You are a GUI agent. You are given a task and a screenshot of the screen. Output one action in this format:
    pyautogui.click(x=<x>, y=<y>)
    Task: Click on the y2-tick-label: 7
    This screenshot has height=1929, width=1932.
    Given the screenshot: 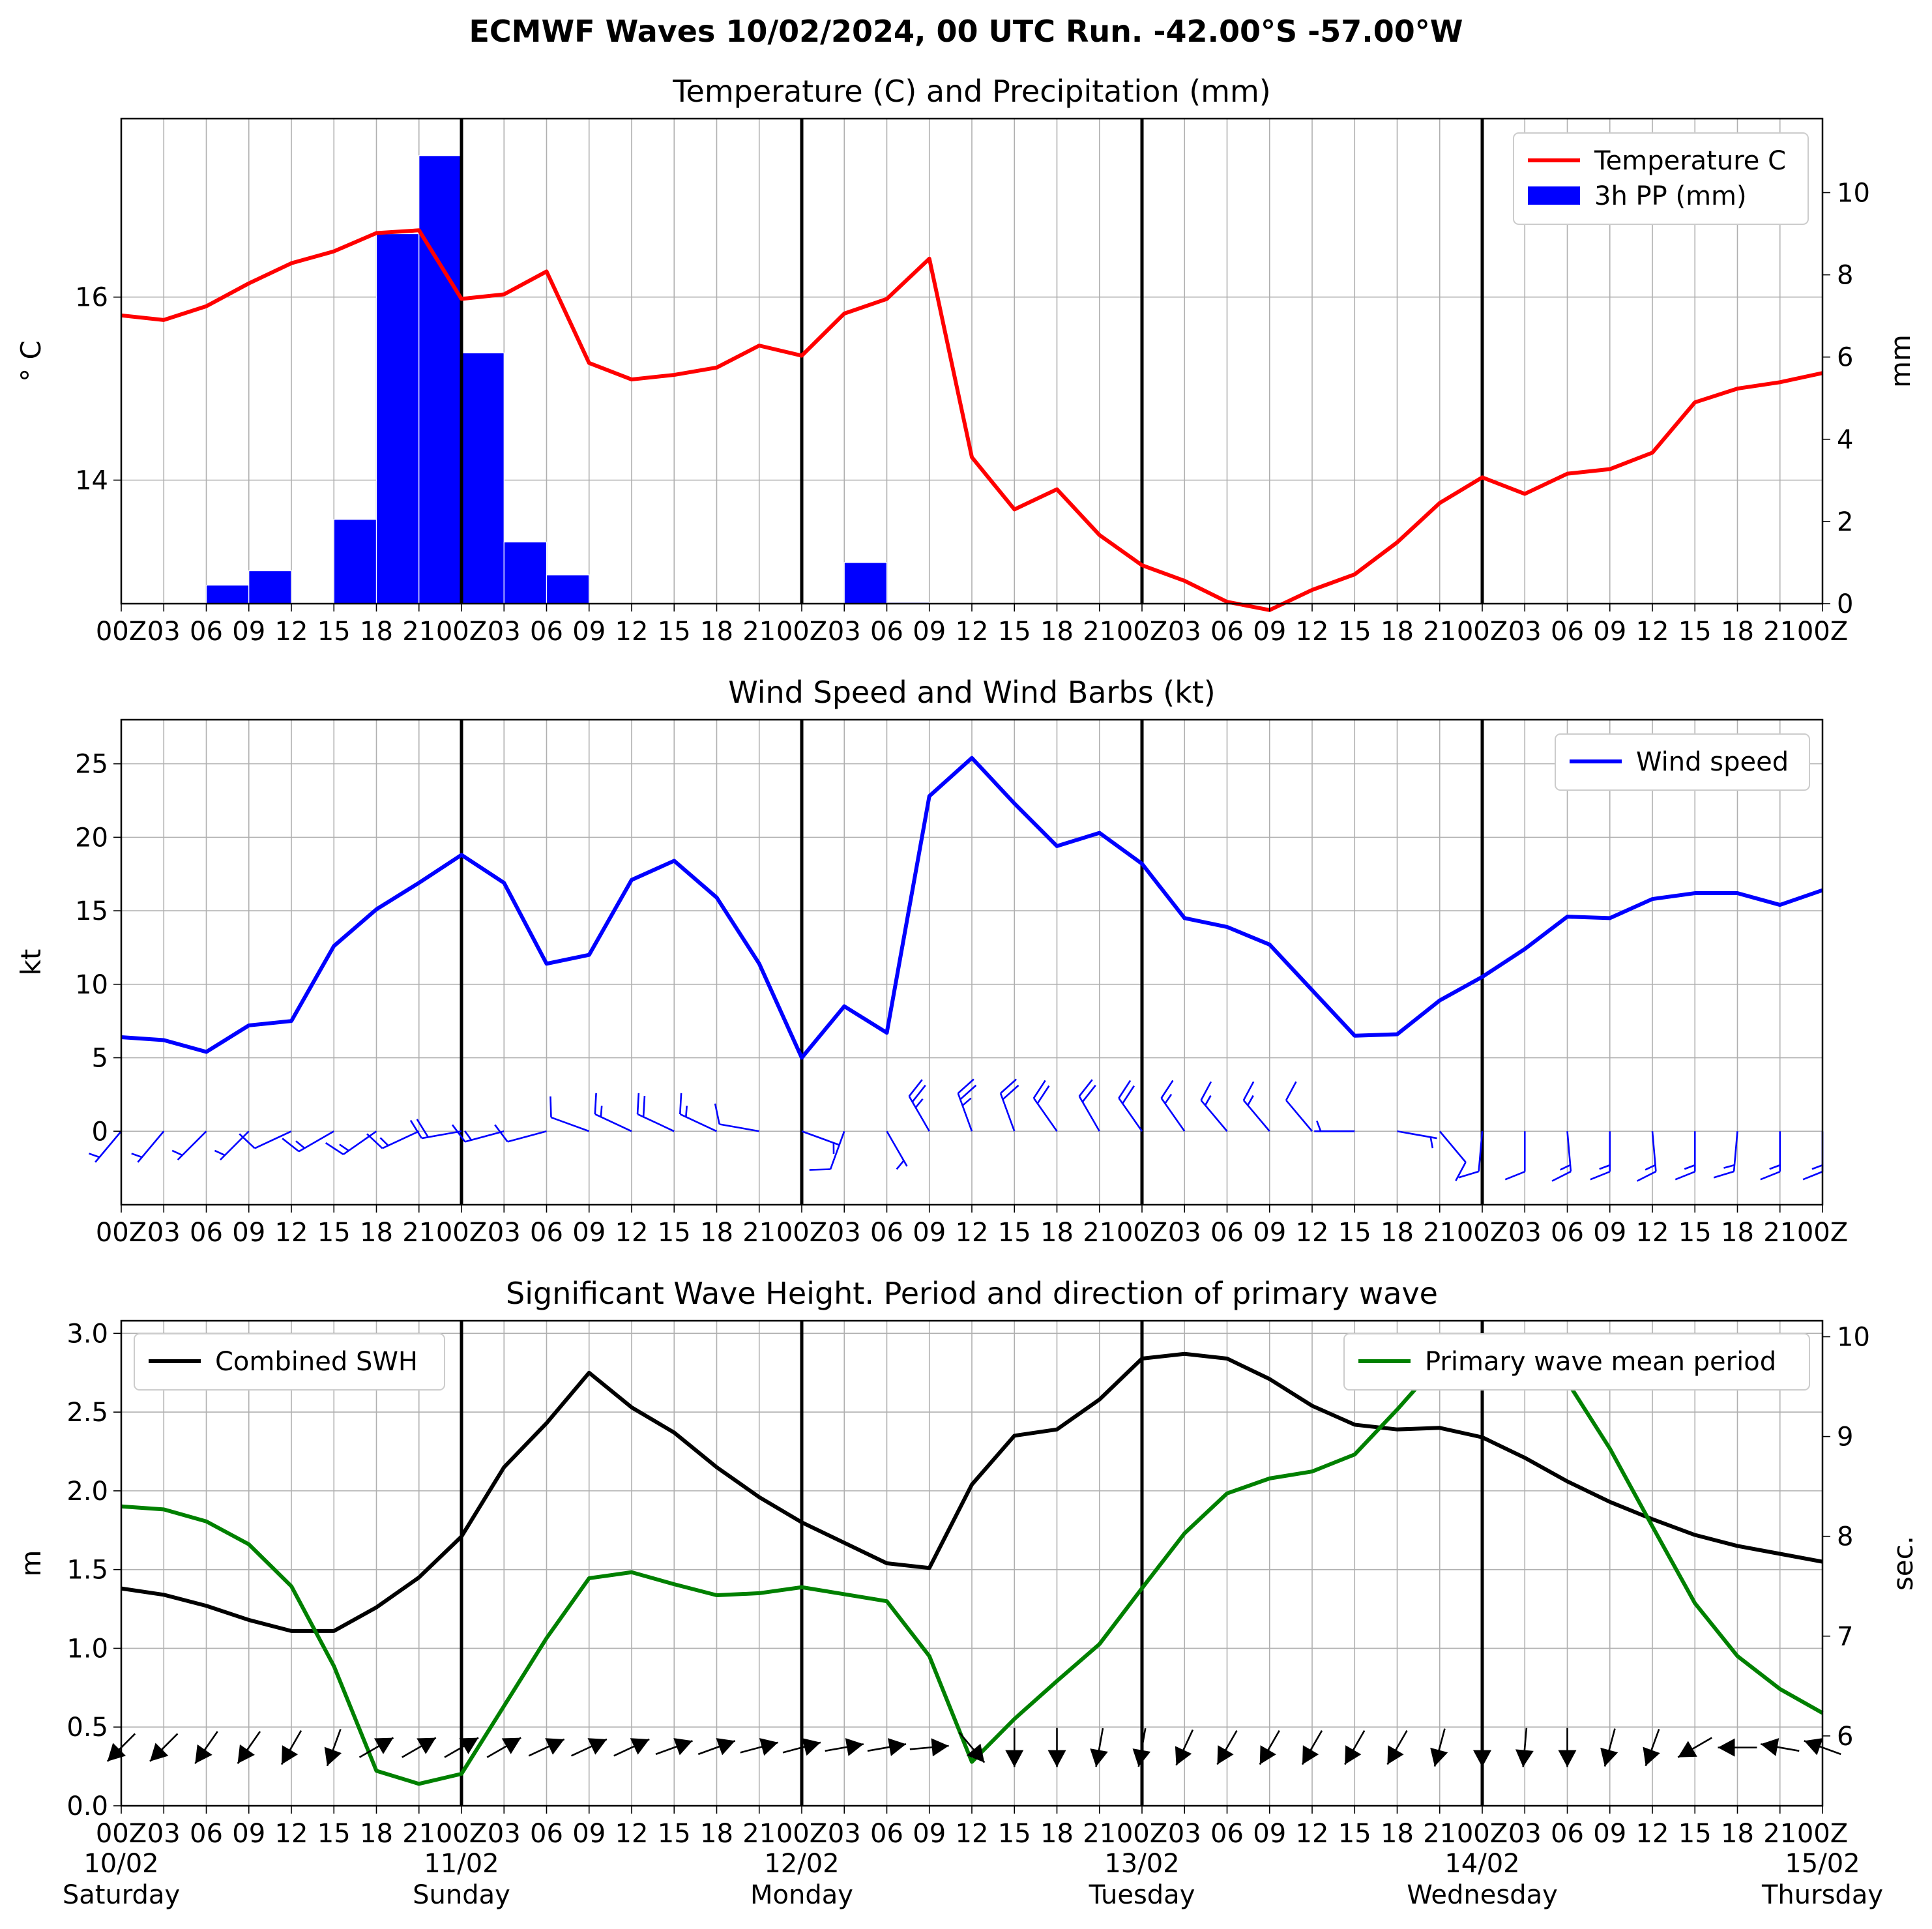 What is the action you would take?
    pyautogui.click(x=1845, y=1637)
    